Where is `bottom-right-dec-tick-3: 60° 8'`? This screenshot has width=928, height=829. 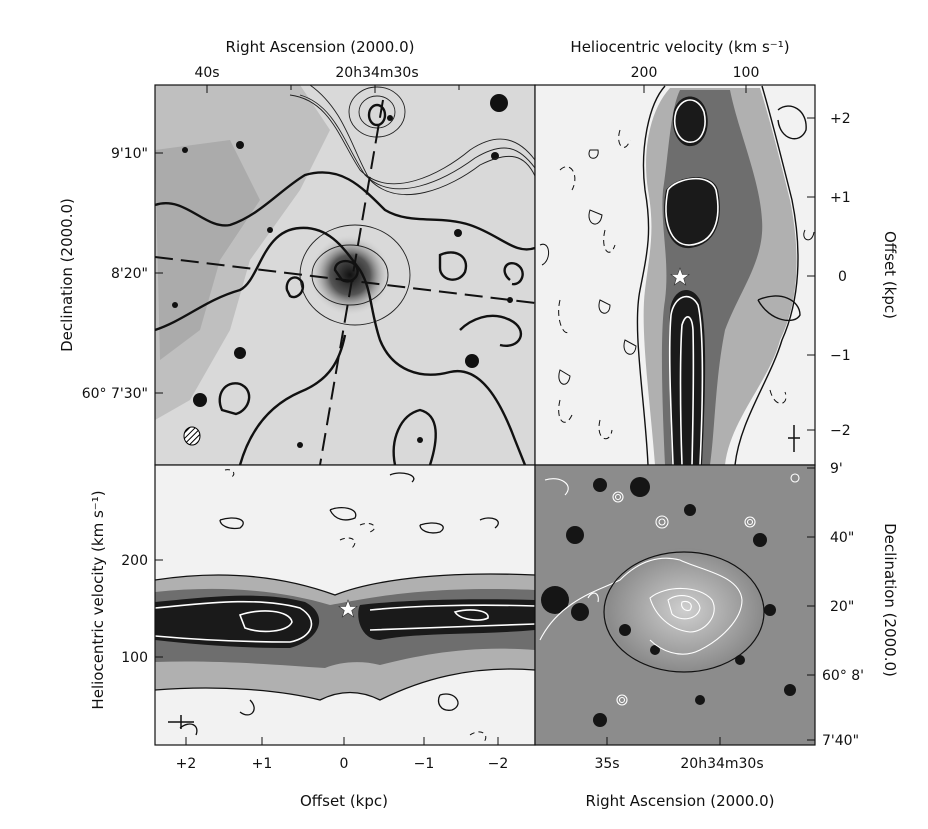 bottom-right-dec-tick-3: 60° 8' is located at coordinates (843, 676).